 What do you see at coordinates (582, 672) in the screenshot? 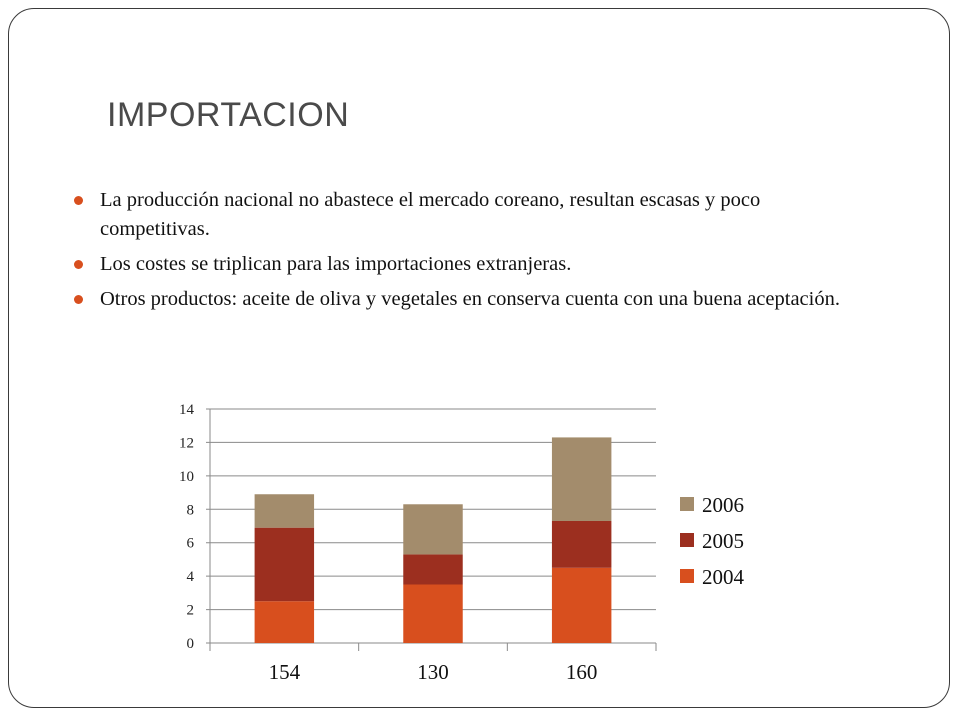
I see `x-category-label: 160` at bounding box center [582, 672].